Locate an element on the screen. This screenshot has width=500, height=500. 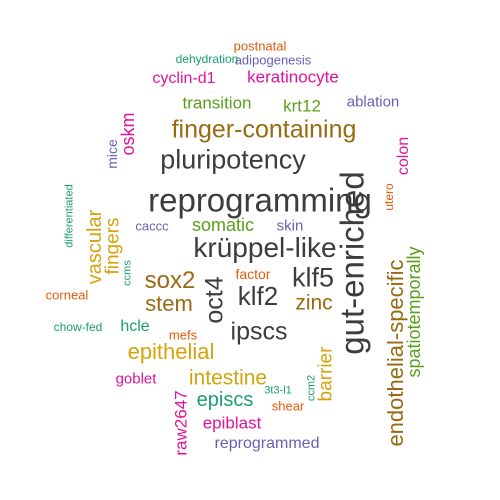
cloud-word: transition is located at coordinates (217, 103).